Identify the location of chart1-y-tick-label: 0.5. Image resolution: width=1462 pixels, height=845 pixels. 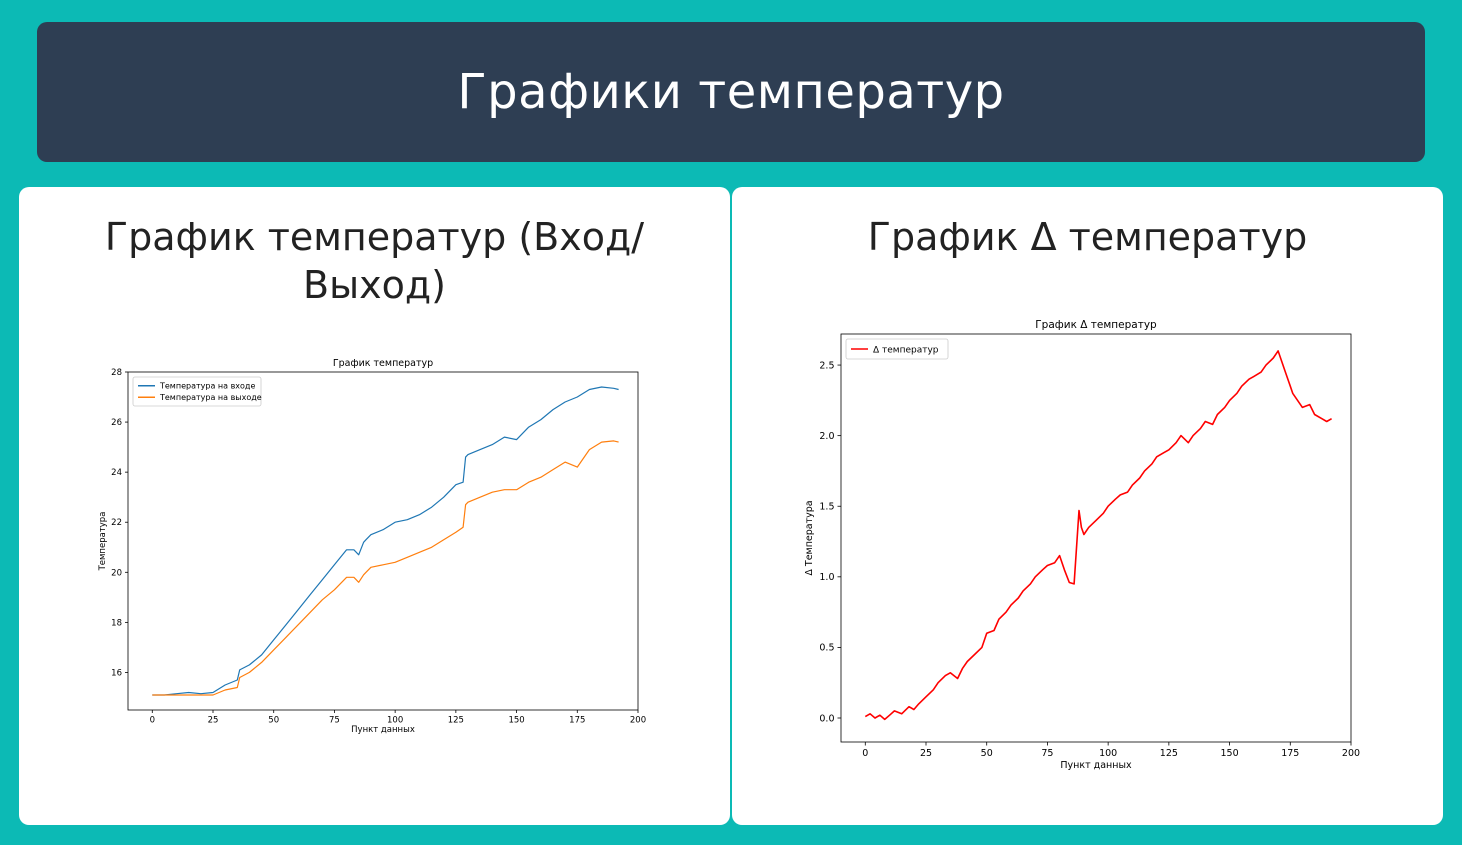
(826, 648).